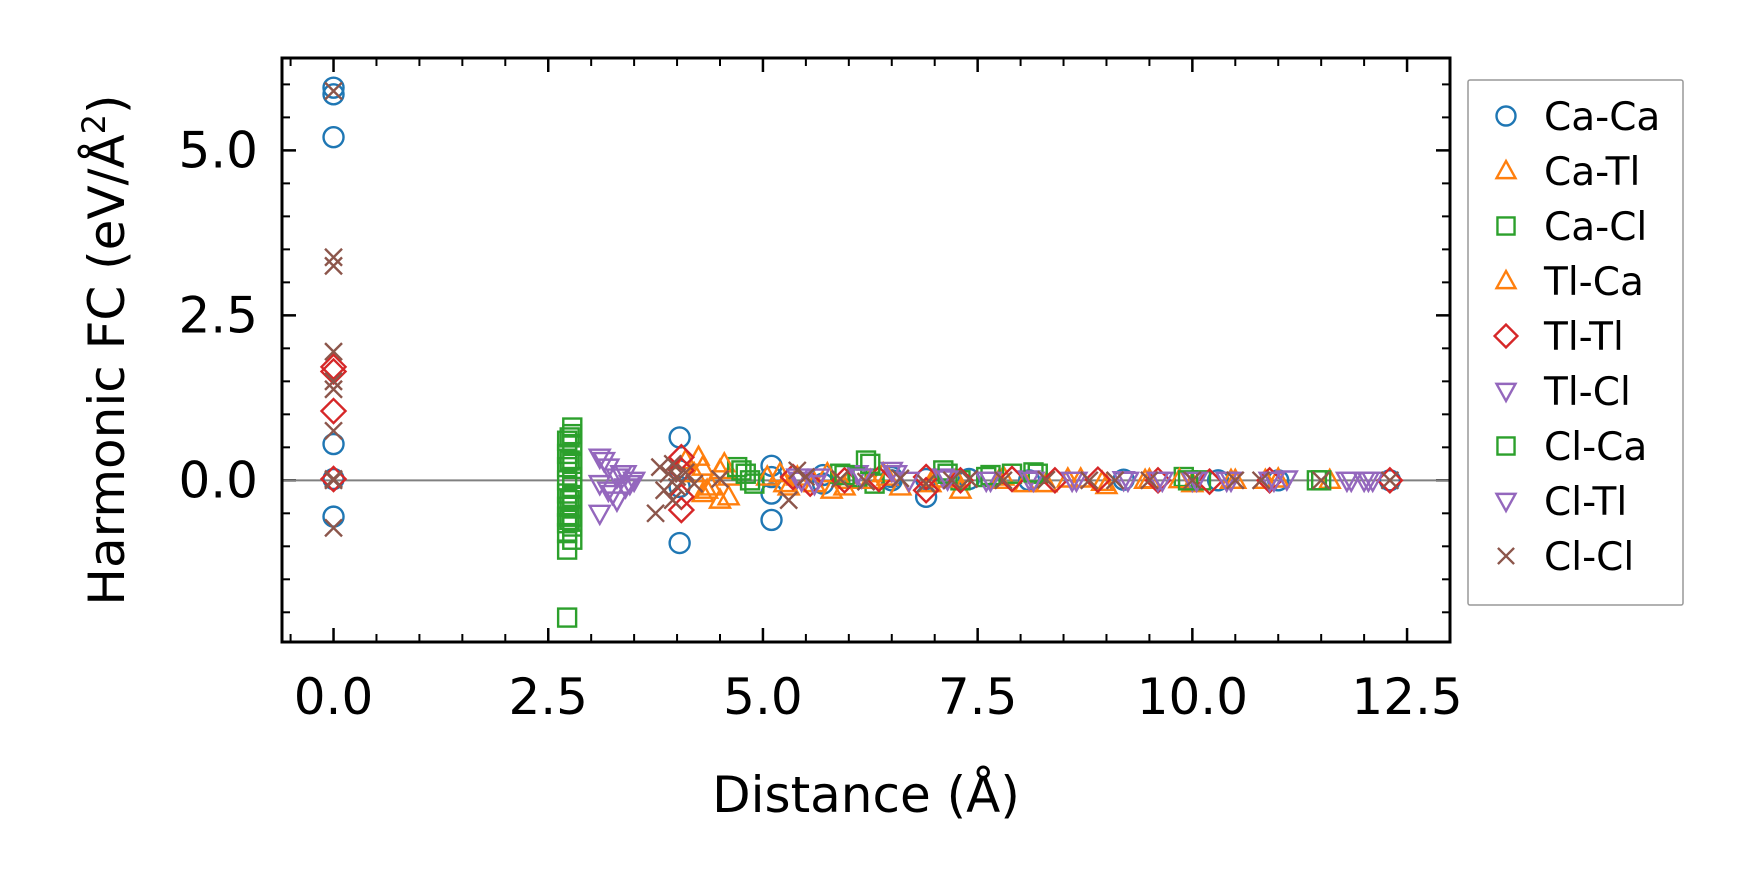 Image resolution: width=1740 pixels, height=883 pixels. Describe the element at coordinates (218, 315) in the screenshot. I see `y-tick-label: 2.5` at that location.